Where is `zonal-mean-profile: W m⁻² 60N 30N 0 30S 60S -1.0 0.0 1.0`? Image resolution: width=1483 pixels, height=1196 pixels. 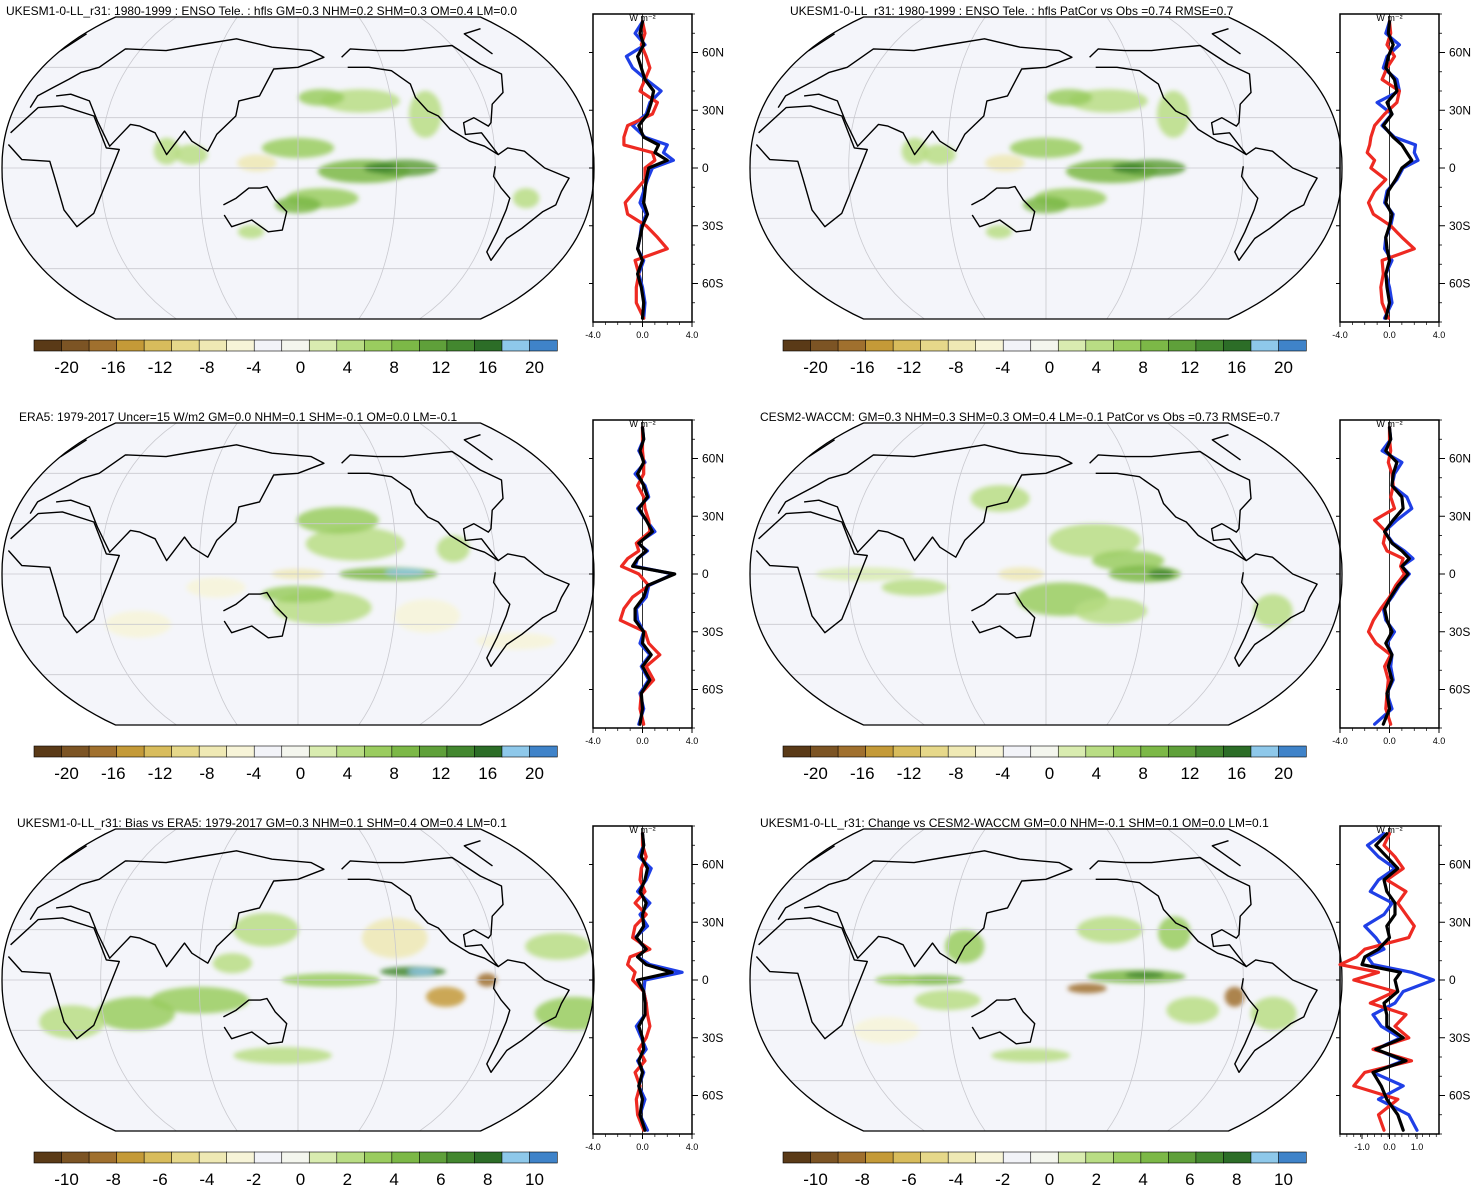 zonal-mean-profile: W m⁻² 60N 30N 0 30S 60S -1.0 0.0 1.0 is located at coordinates (1403, 988).